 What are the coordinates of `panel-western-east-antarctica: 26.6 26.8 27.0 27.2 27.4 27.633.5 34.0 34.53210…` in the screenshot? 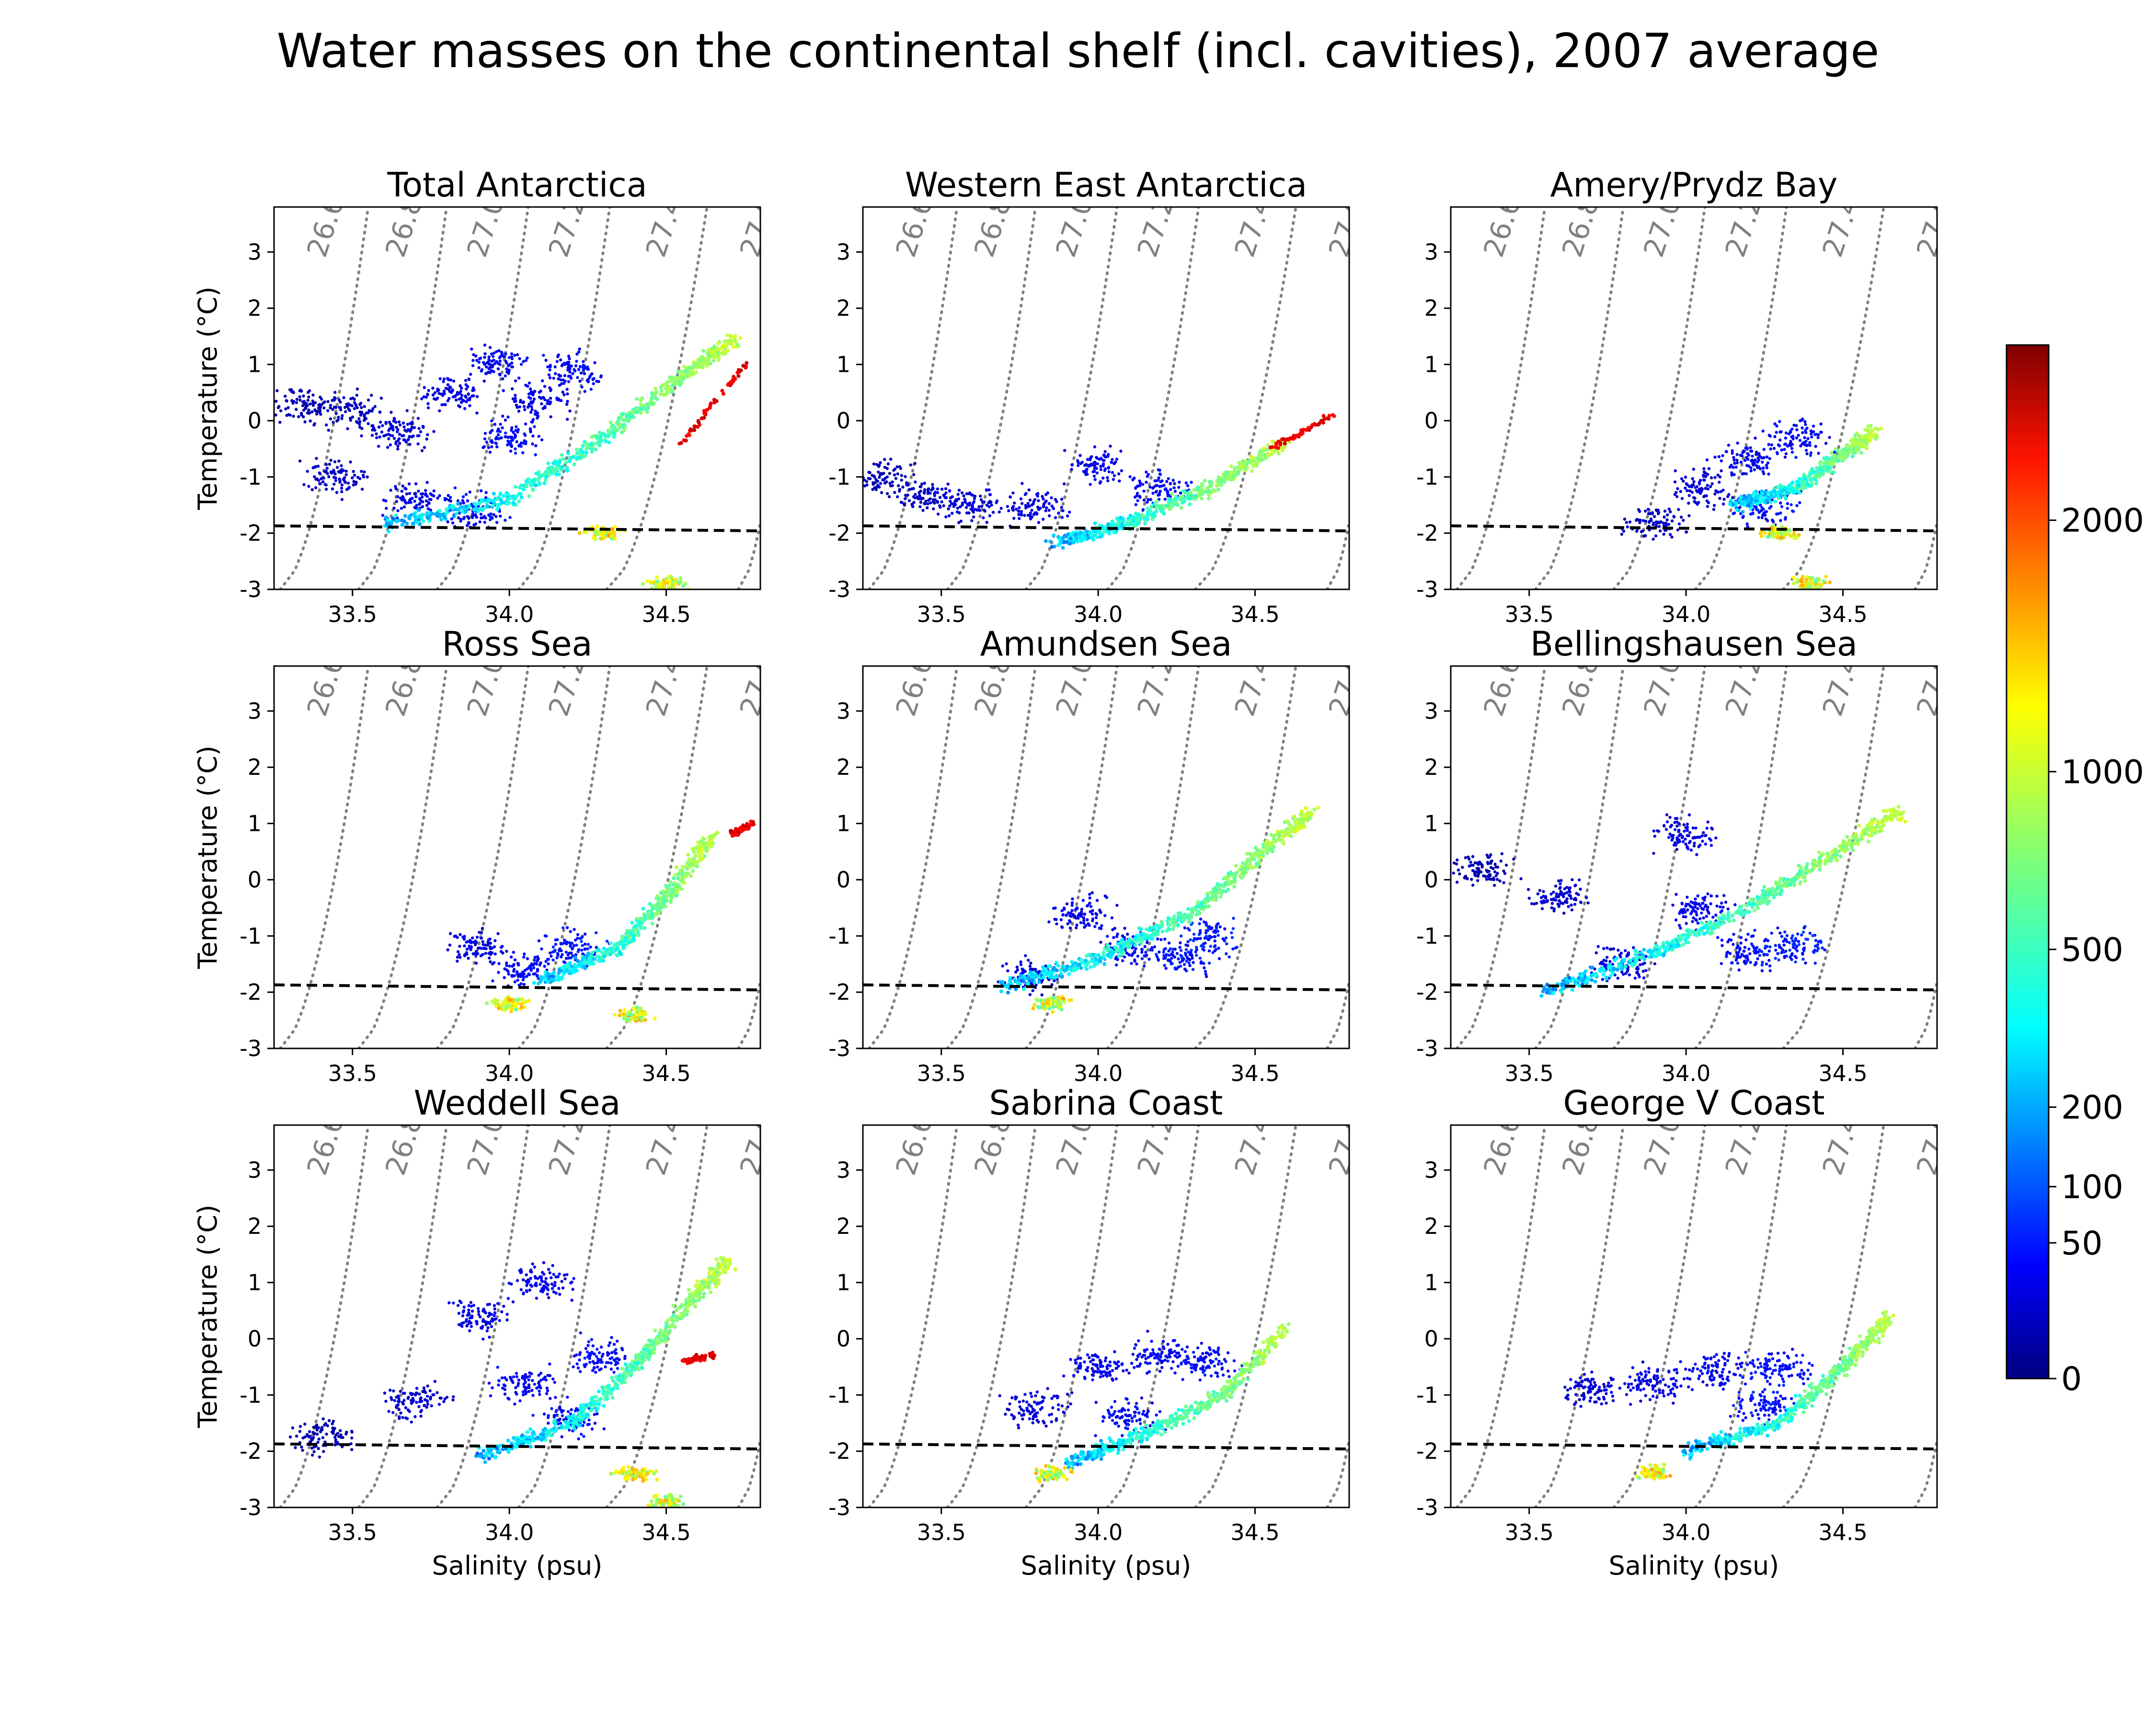 It's located at (1089, 396).